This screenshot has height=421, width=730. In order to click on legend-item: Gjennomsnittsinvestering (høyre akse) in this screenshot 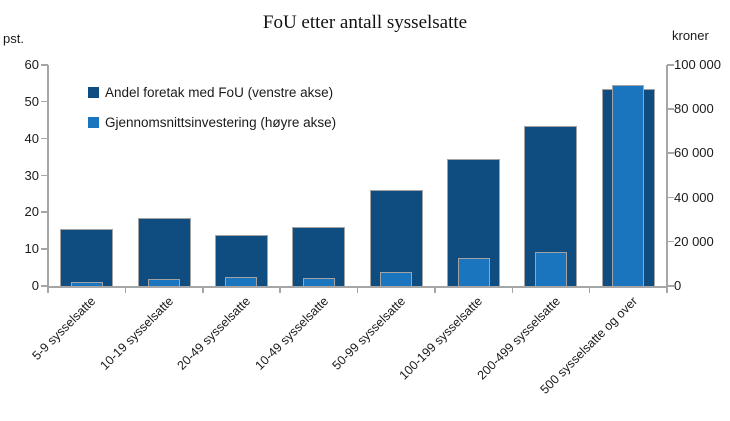, I will do `click(212, 122)`.